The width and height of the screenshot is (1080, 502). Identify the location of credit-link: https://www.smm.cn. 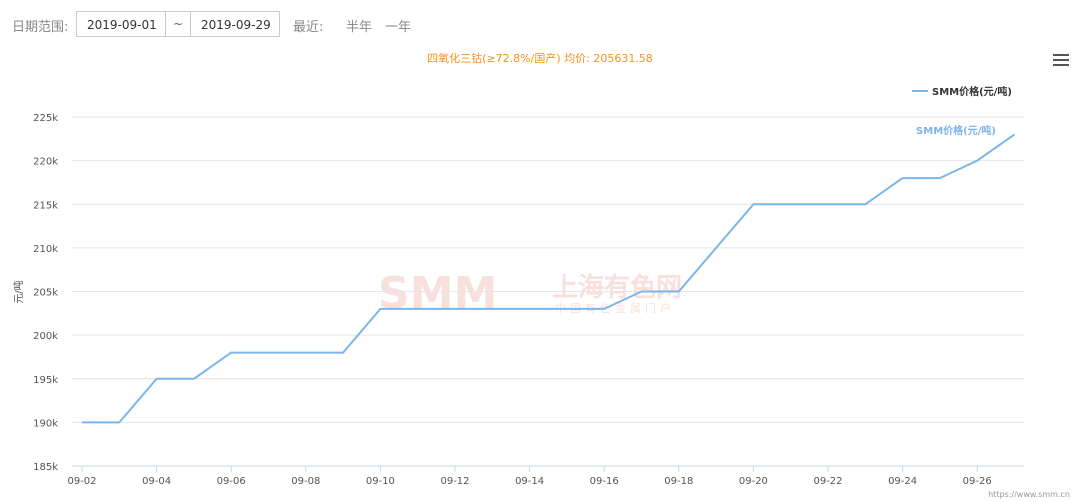
(1029, 494).